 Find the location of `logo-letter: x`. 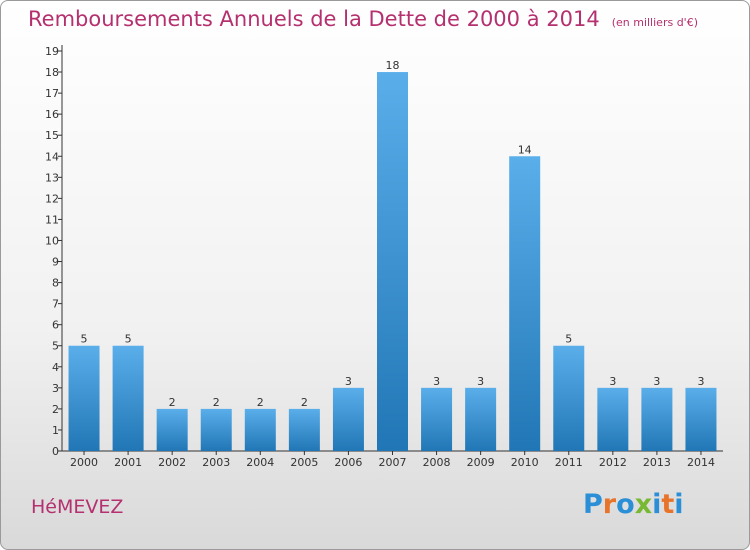

logo-letter: x is located at coordinates (643, 504).